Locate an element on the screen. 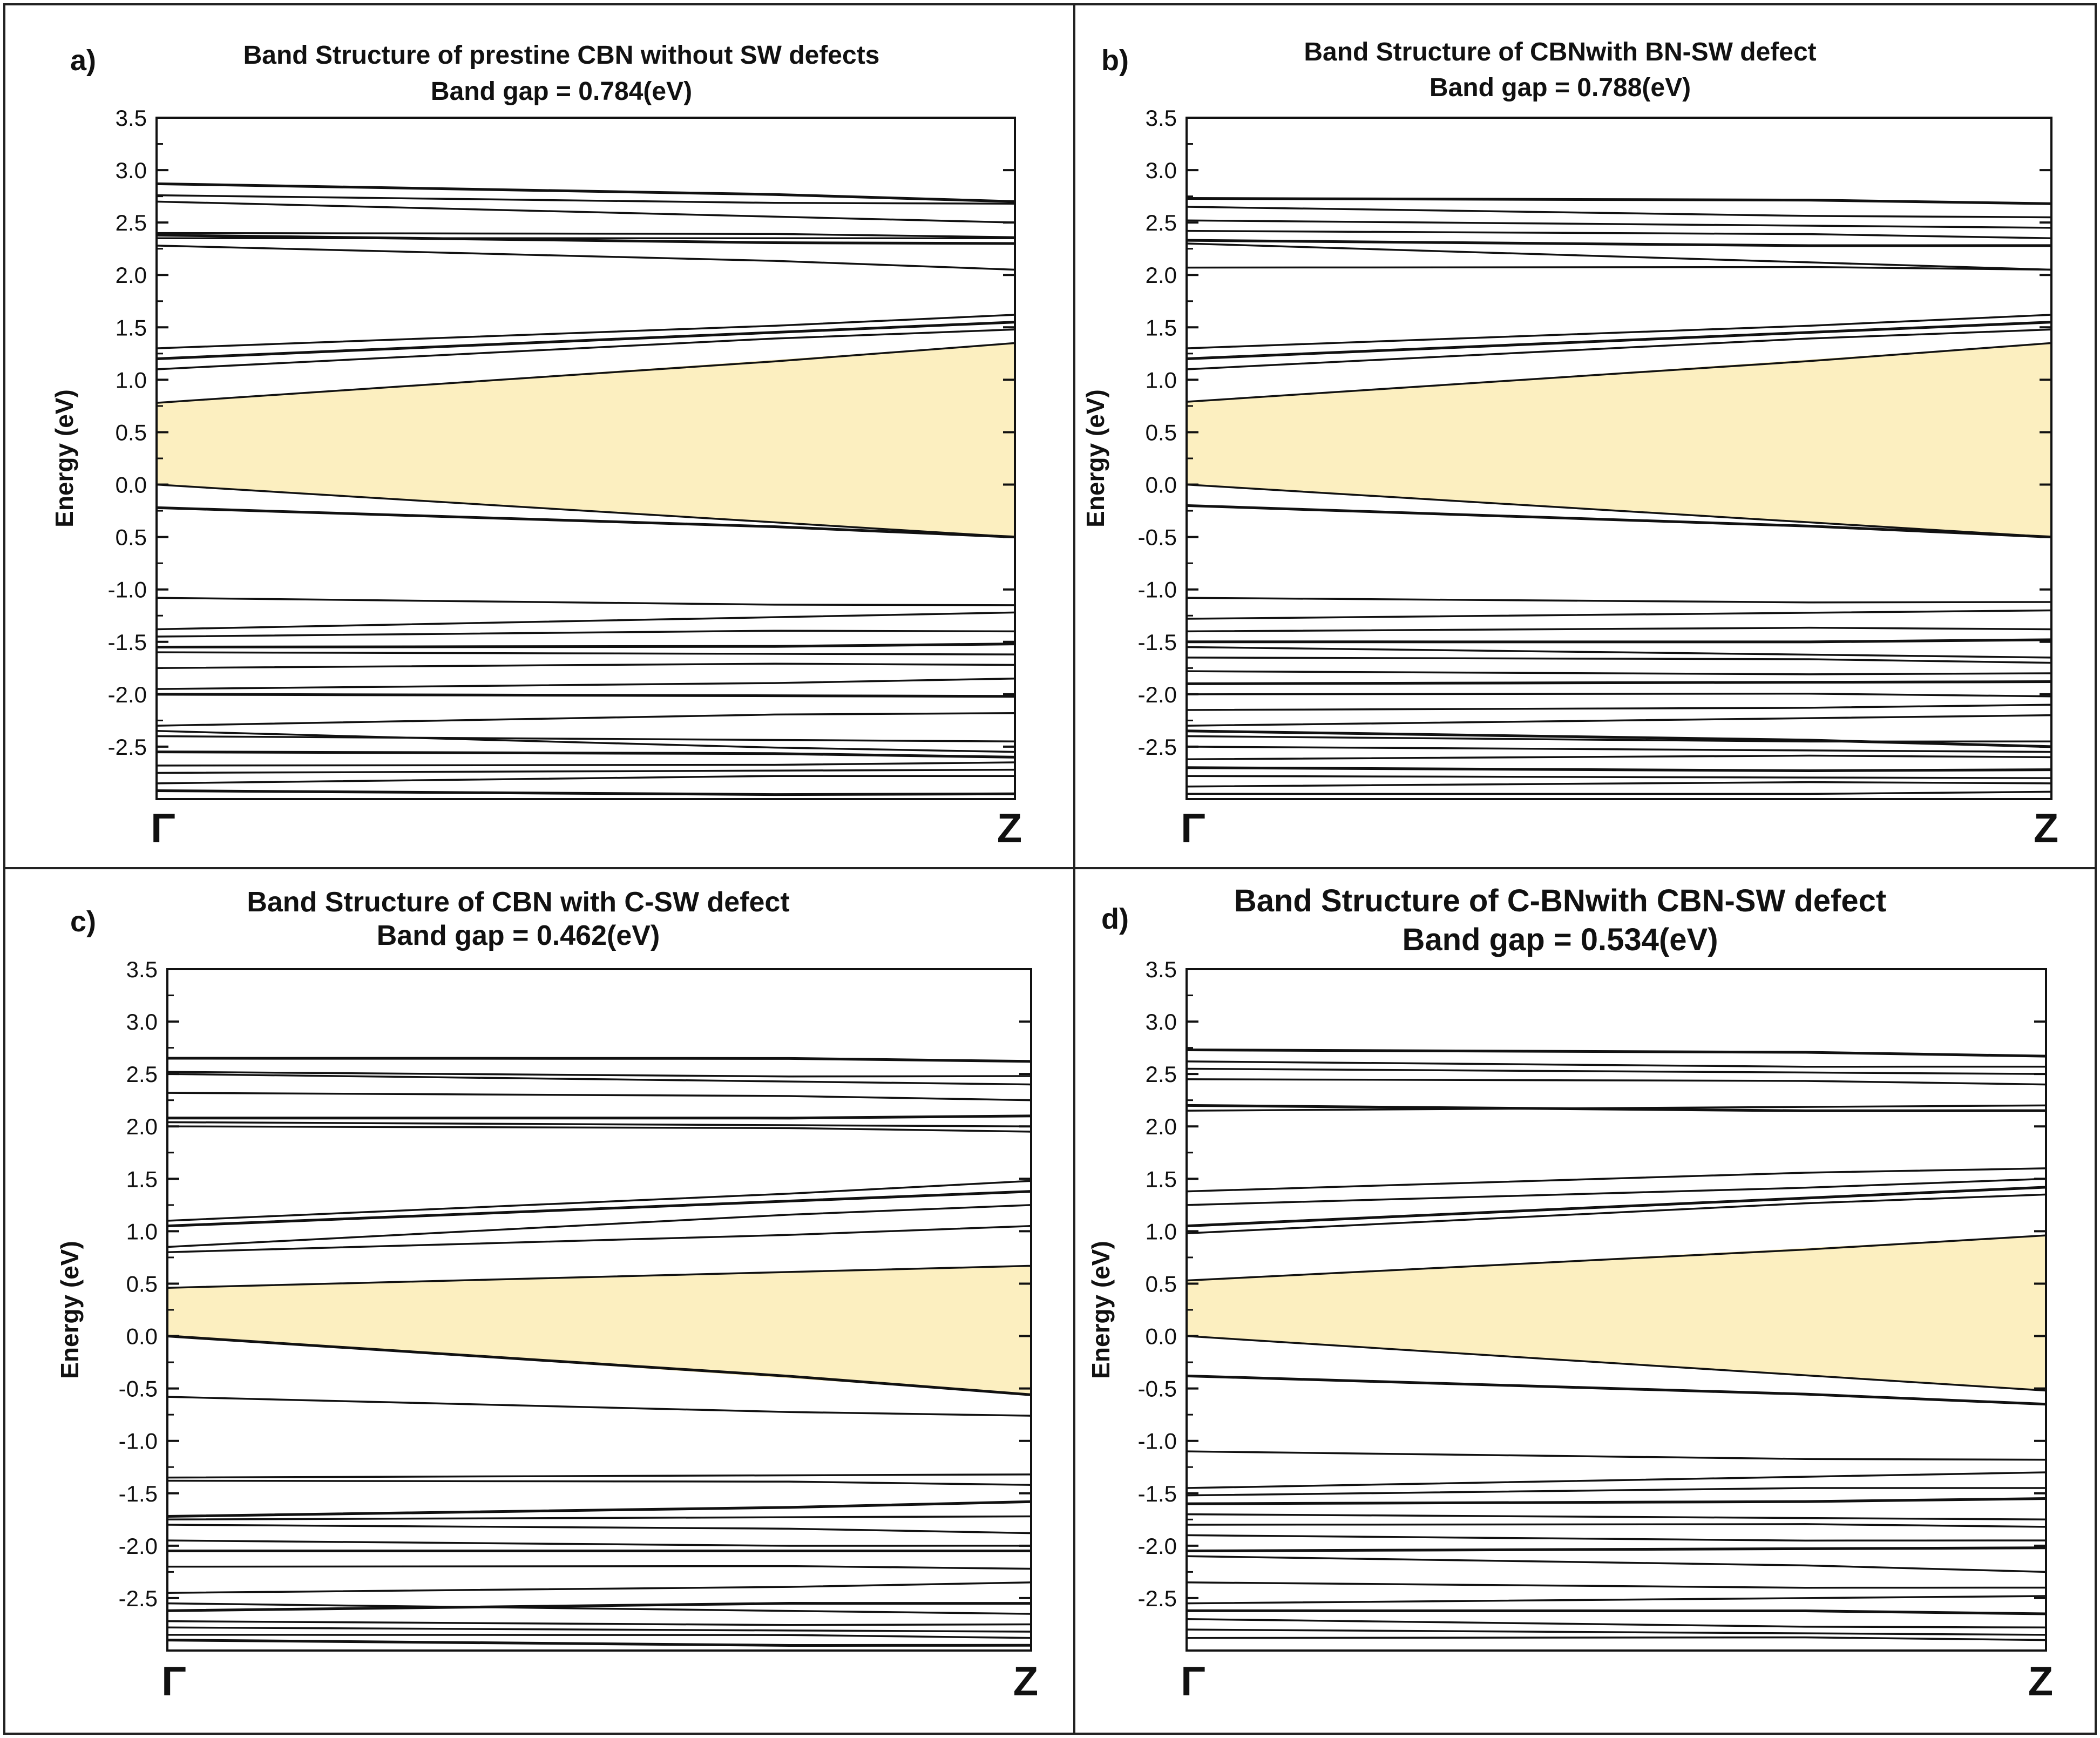 The image size is (2100, 1738). x-tick-label-b-z: Z is located at coordinates (2046, 828).